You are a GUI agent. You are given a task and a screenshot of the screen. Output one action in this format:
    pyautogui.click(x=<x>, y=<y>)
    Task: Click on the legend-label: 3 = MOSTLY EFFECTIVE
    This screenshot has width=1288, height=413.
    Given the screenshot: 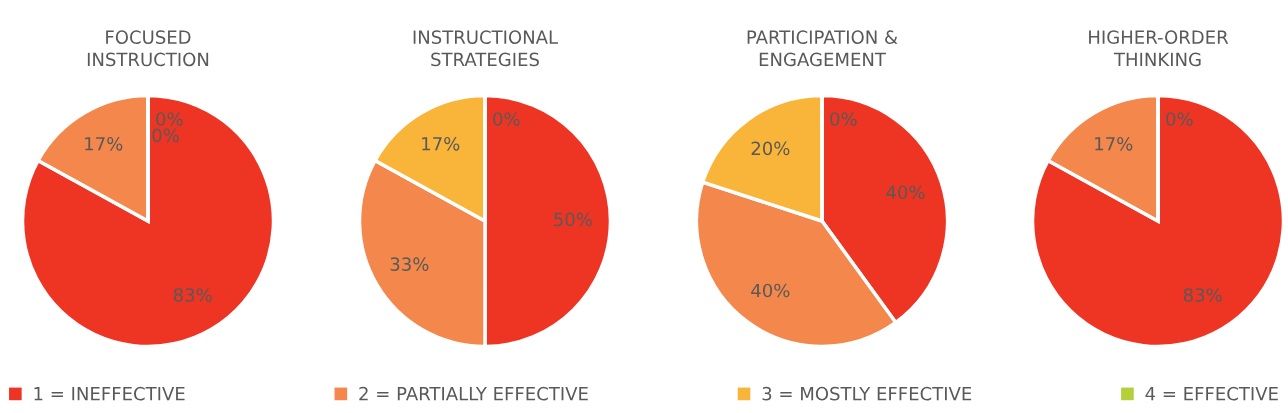 What is the action you would take?
    pyautogui.click(x=867, y=393)
    